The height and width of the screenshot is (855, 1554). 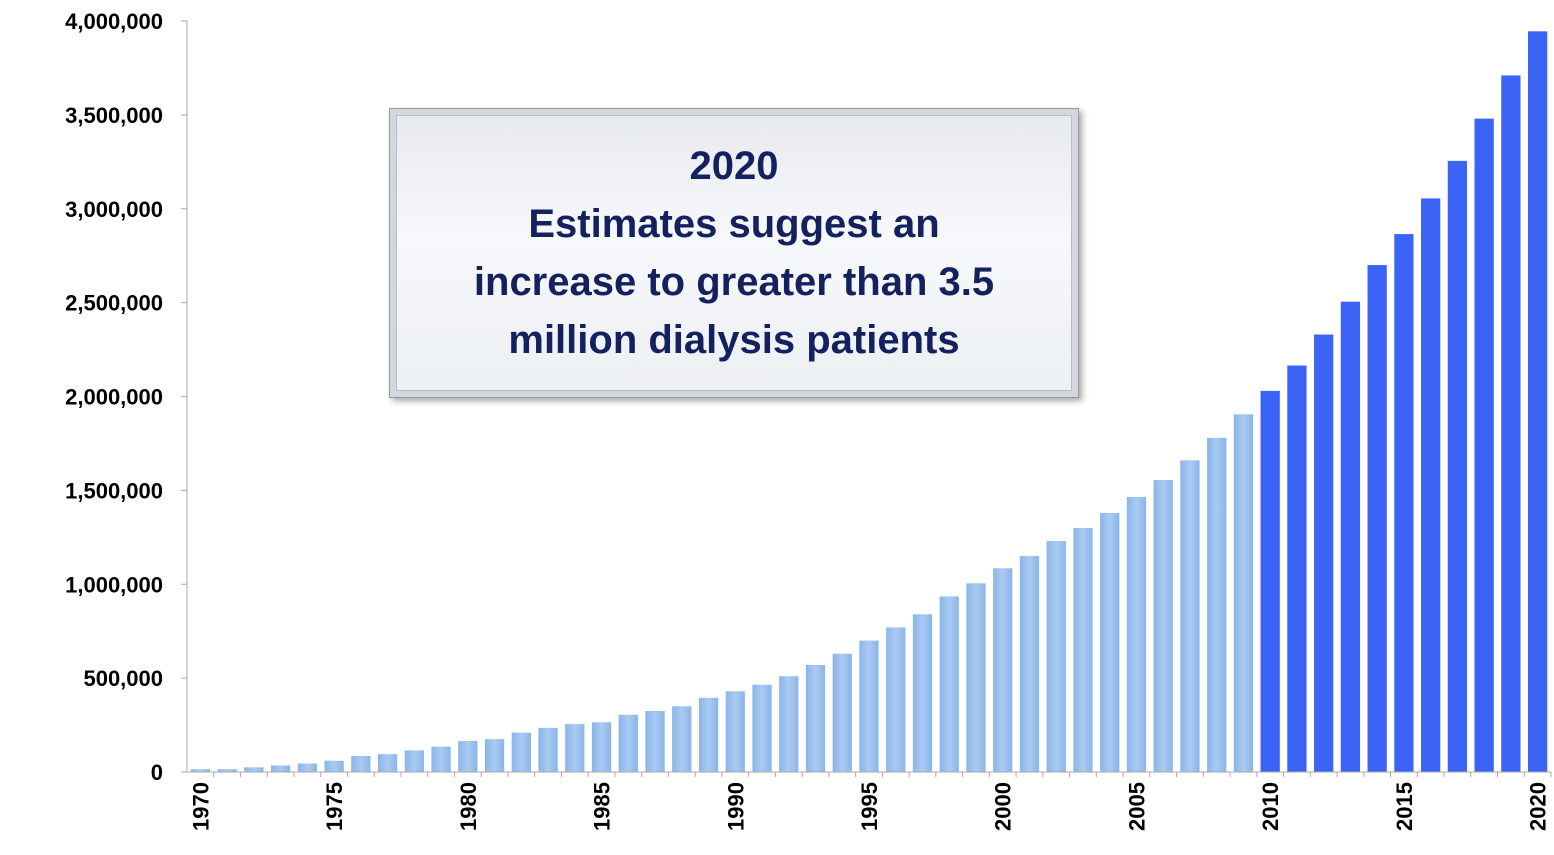 I want to click on y-tick-label: 2,000,000, so click(x=114, y=397).